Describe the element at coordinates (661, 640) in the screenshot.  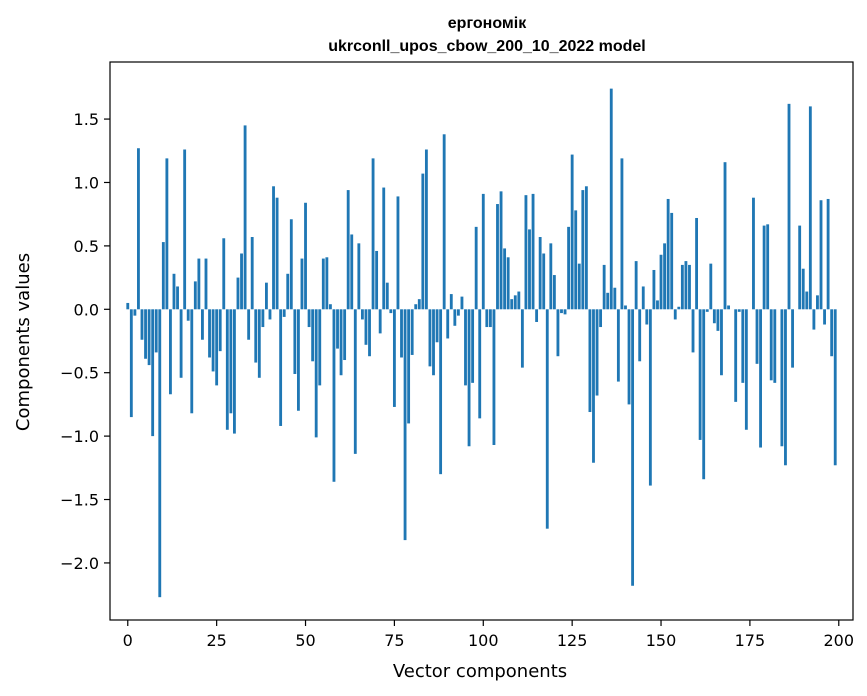
I see `x-tick-label: 150` at that location.